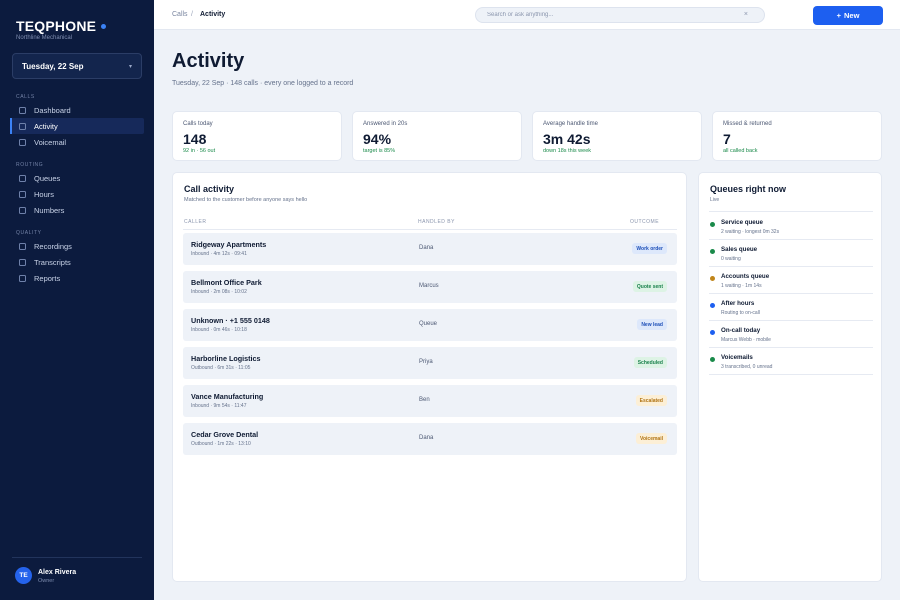 This screenshot has height=600, width=900. What do you see at coordinates (727, 139) in the screenshot?
I see `kpi-value: 7` at bounding box center [727, 139].